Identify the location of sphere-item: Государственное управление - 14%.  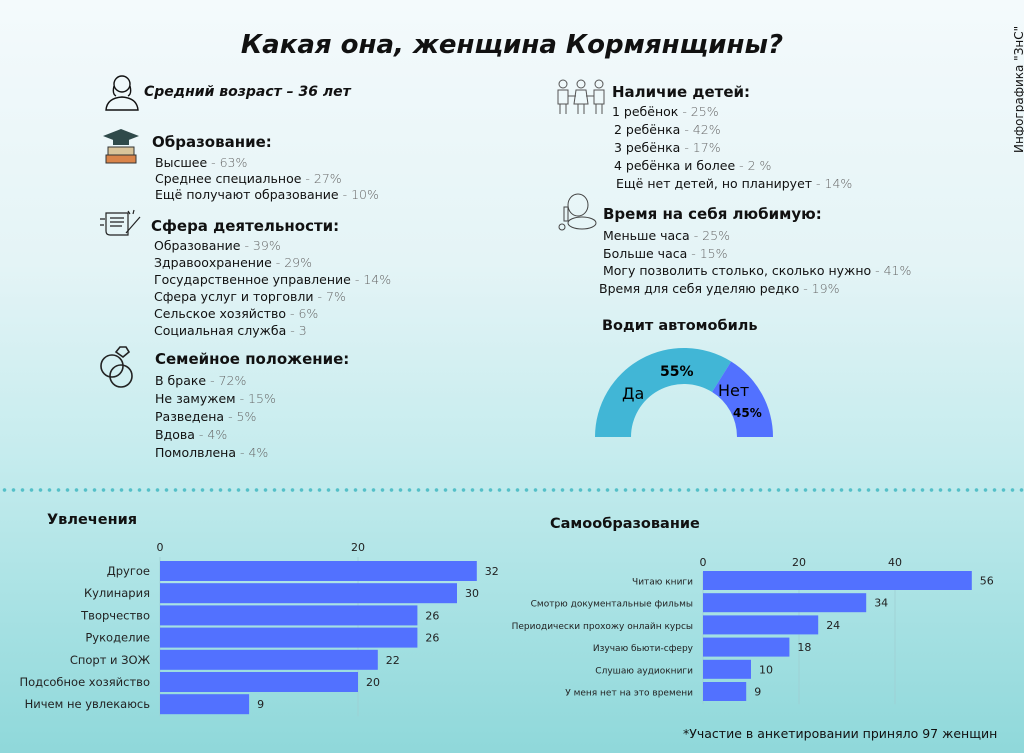
(272, 279).